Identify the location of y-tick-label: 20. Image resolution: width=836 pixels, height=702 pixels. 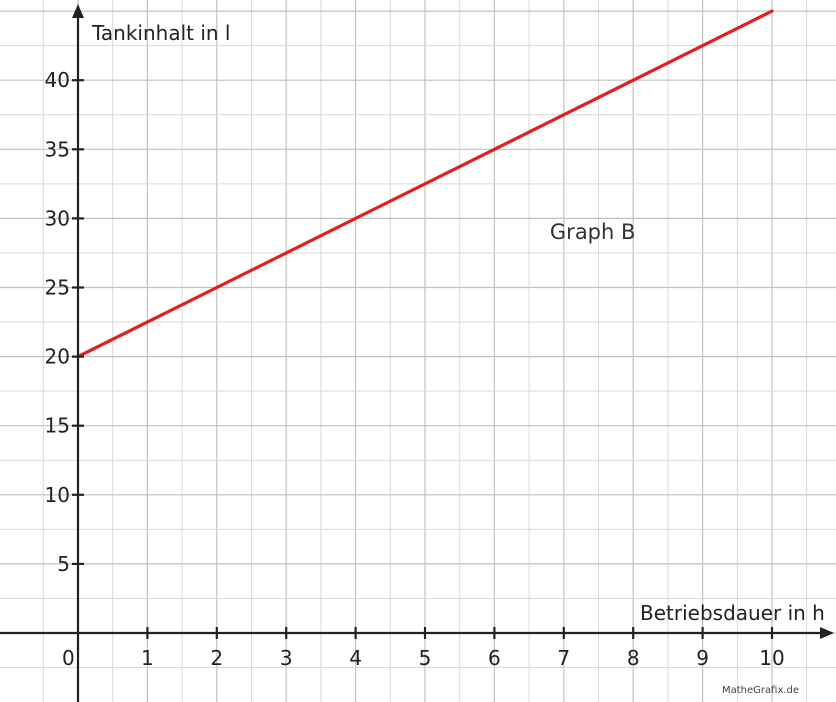
(57, 357).